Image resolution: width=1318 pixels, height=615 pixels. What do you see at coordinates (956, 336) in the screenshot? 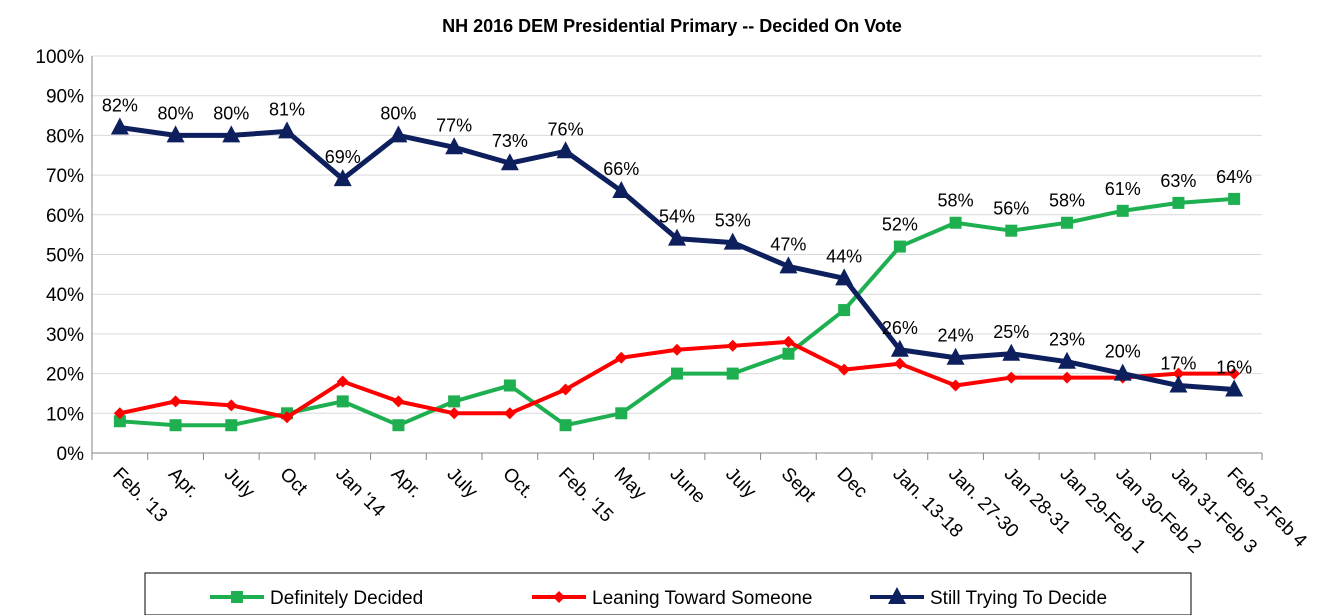
I see `data-label: 24%` at bounding box center [956, 336].